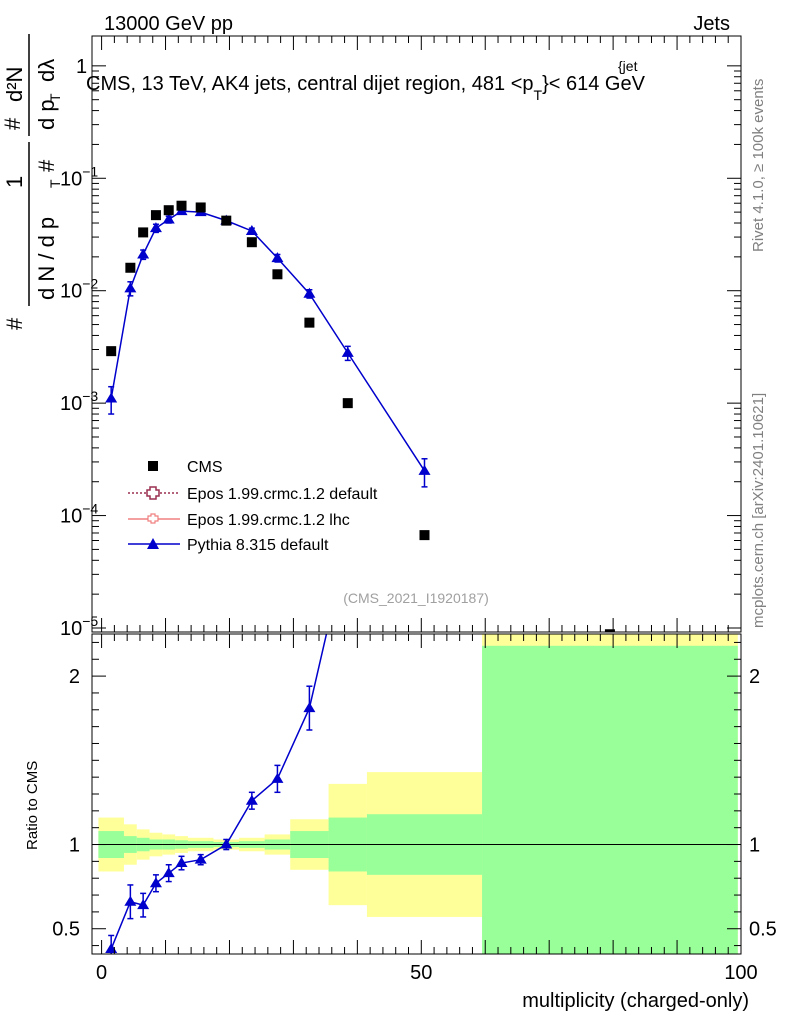 This screenshot has width=786, height=1024. Describe the element at coordinates (740, 973) in the screenshot. I see `ratio-x-tick-label: 100` at that location.